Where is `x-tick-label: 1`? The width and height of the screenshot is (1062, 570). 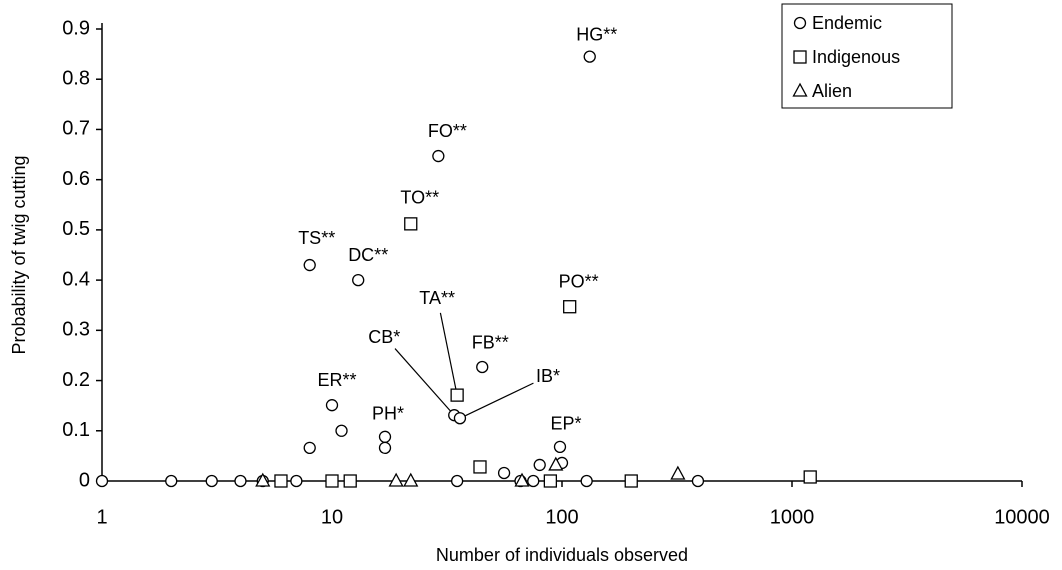 x-tick-label: 1 is located at coordinates (101, 517).